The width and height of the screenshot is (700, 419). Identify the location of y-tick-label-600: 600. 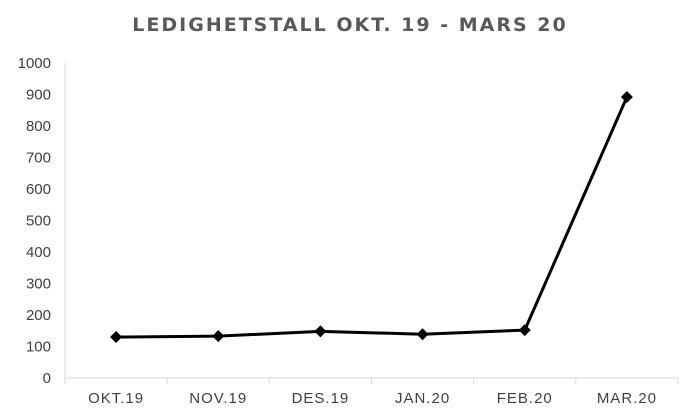
(38, 189).